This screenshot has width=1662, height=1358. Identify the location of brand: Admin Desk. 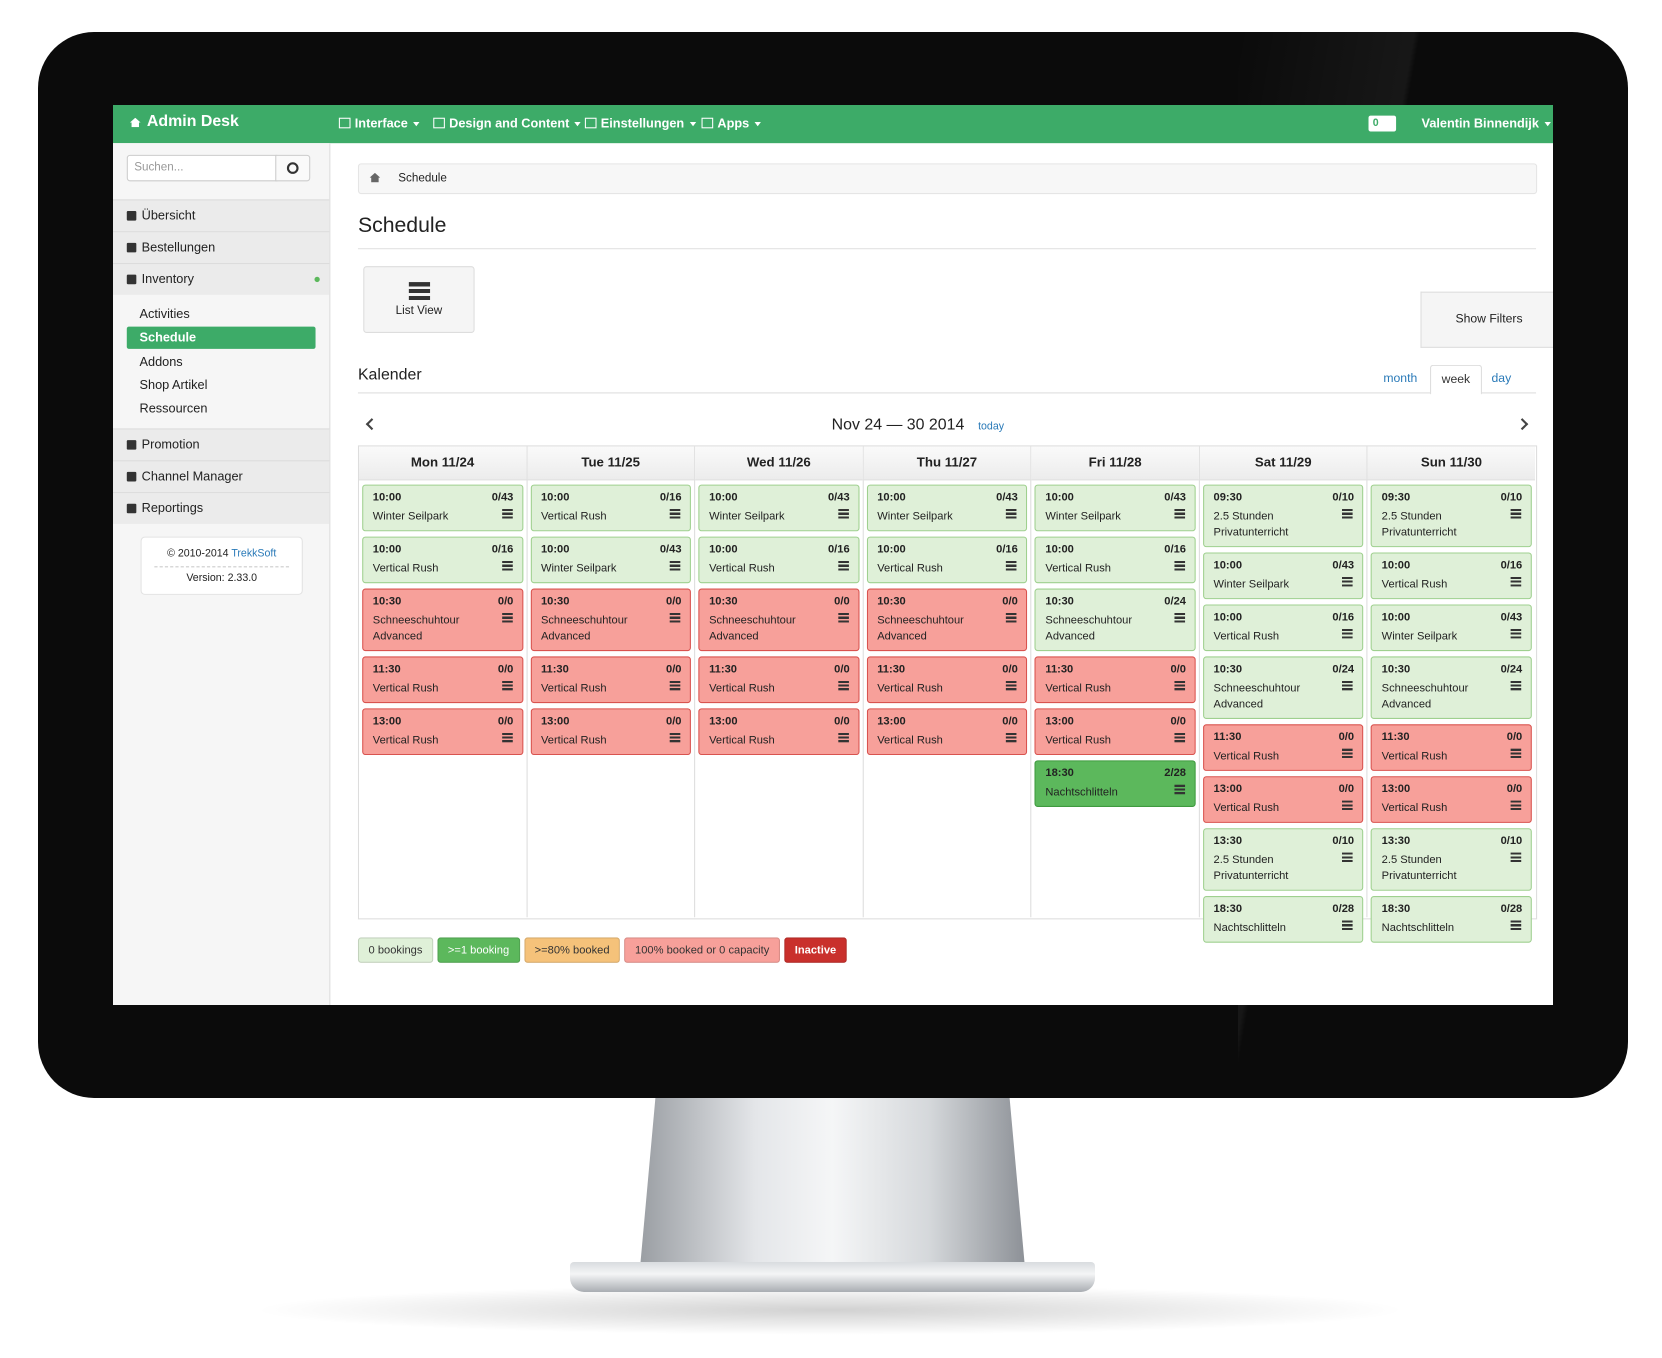
(192, 121).